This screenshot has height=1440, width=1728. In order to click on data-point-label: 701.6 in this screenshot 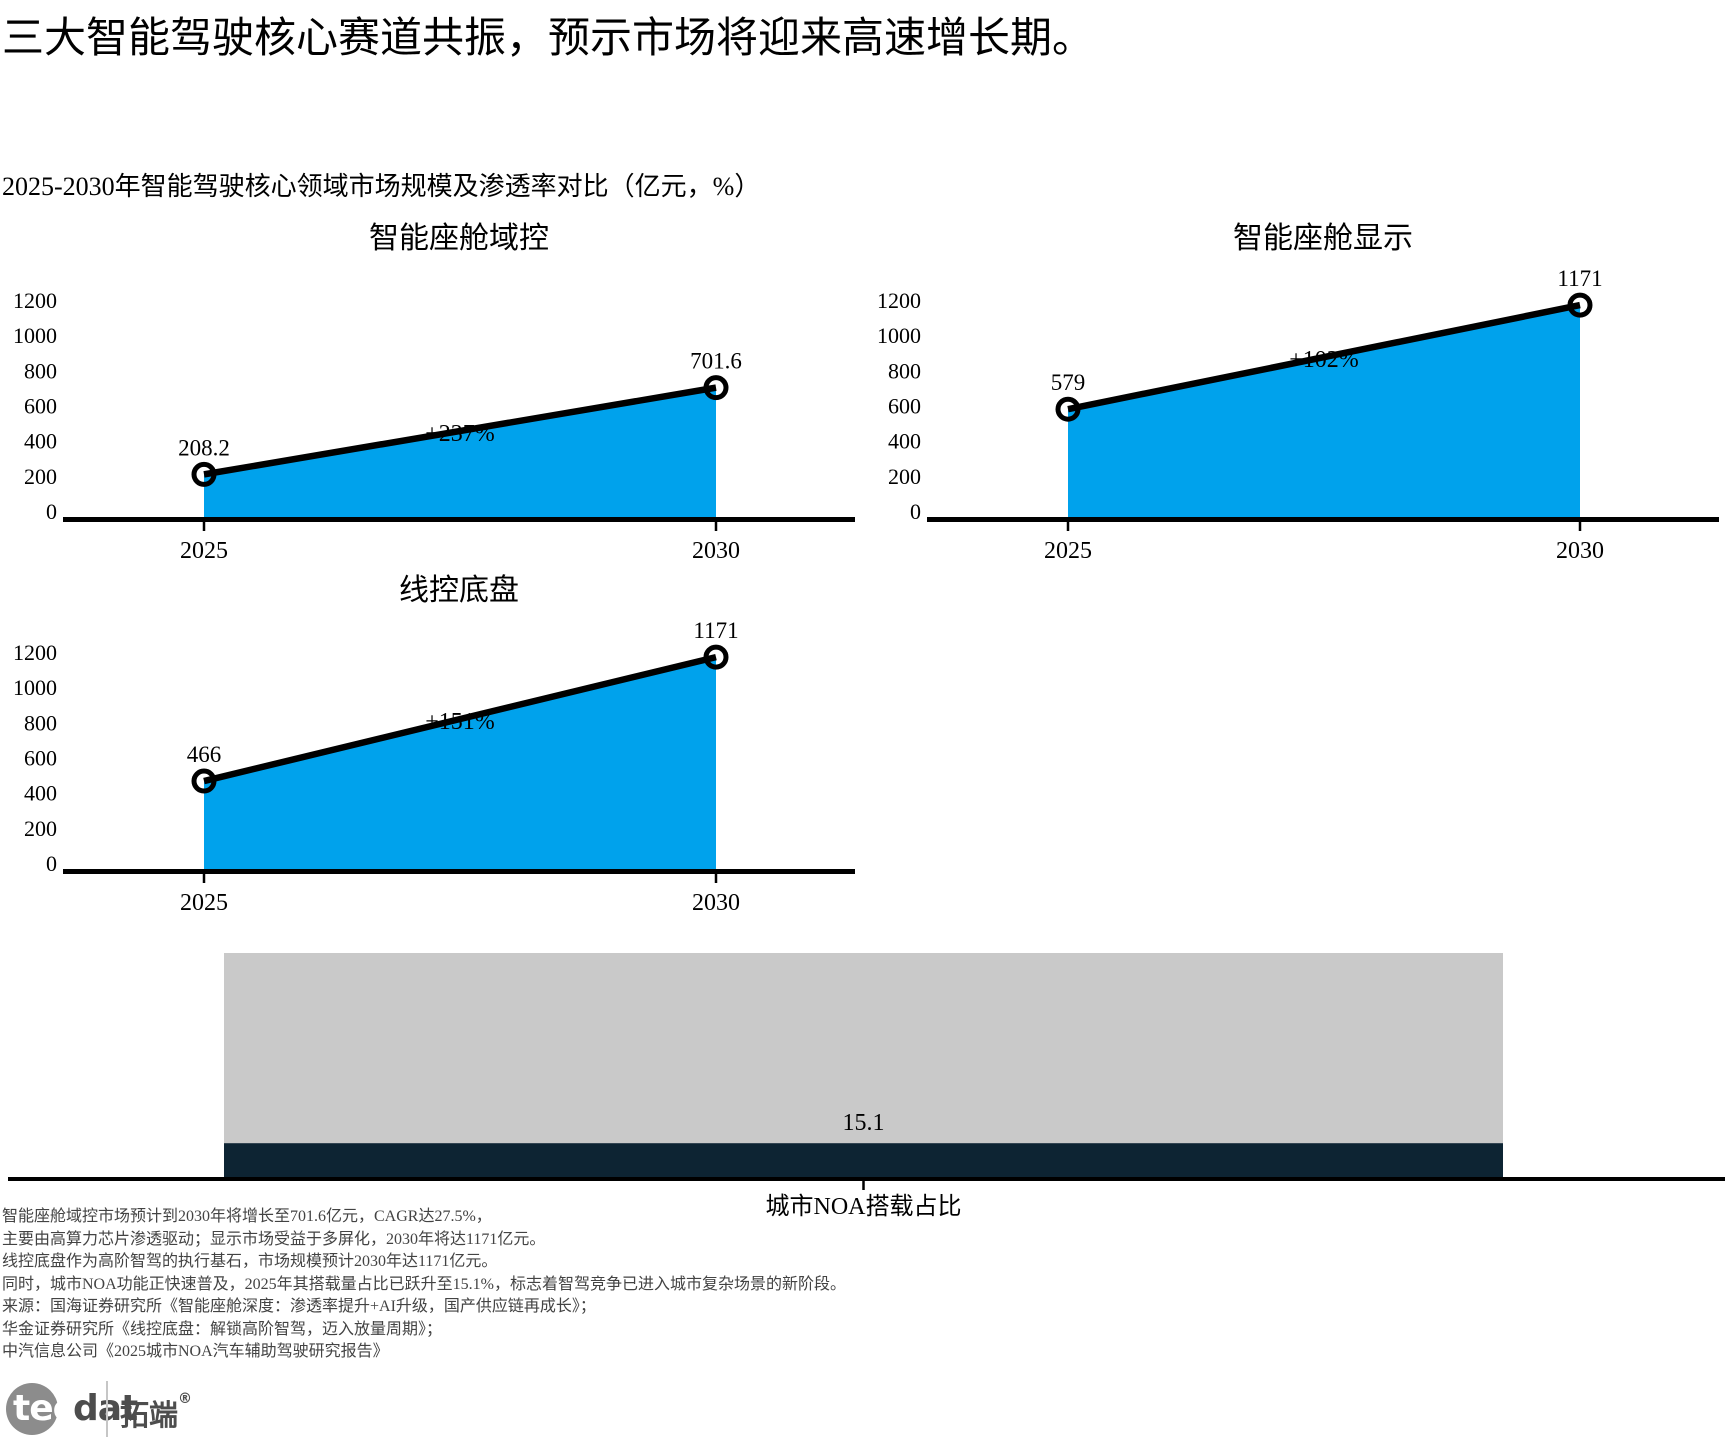, I will do `click(716, 361)`.